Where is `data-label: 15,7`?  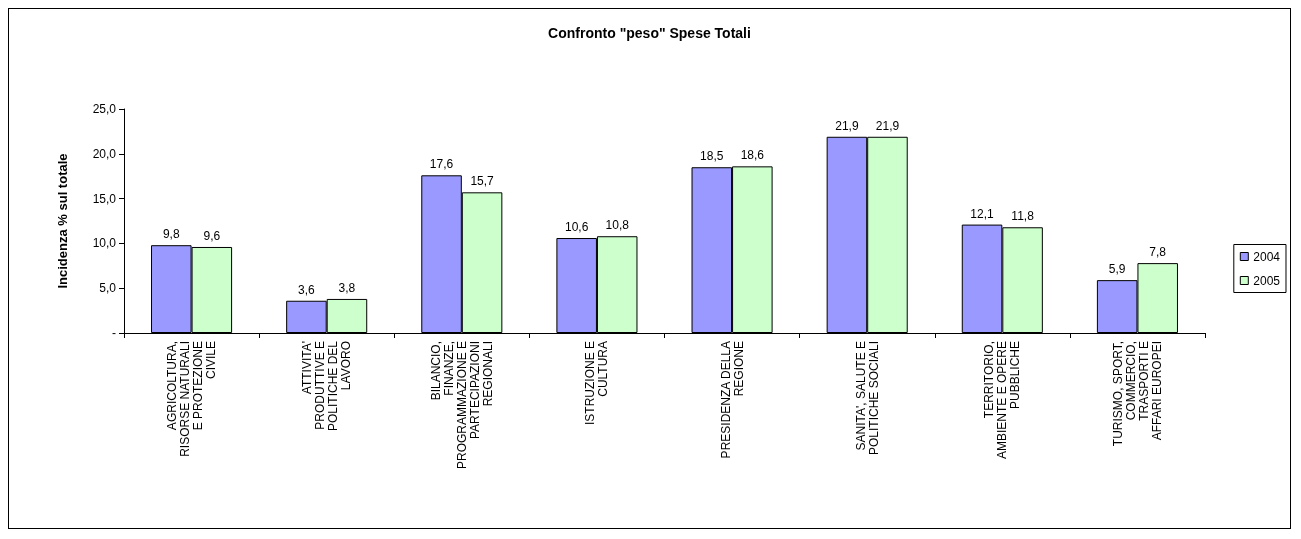 data-label: 15,7 is located at coordinates (482, 181).